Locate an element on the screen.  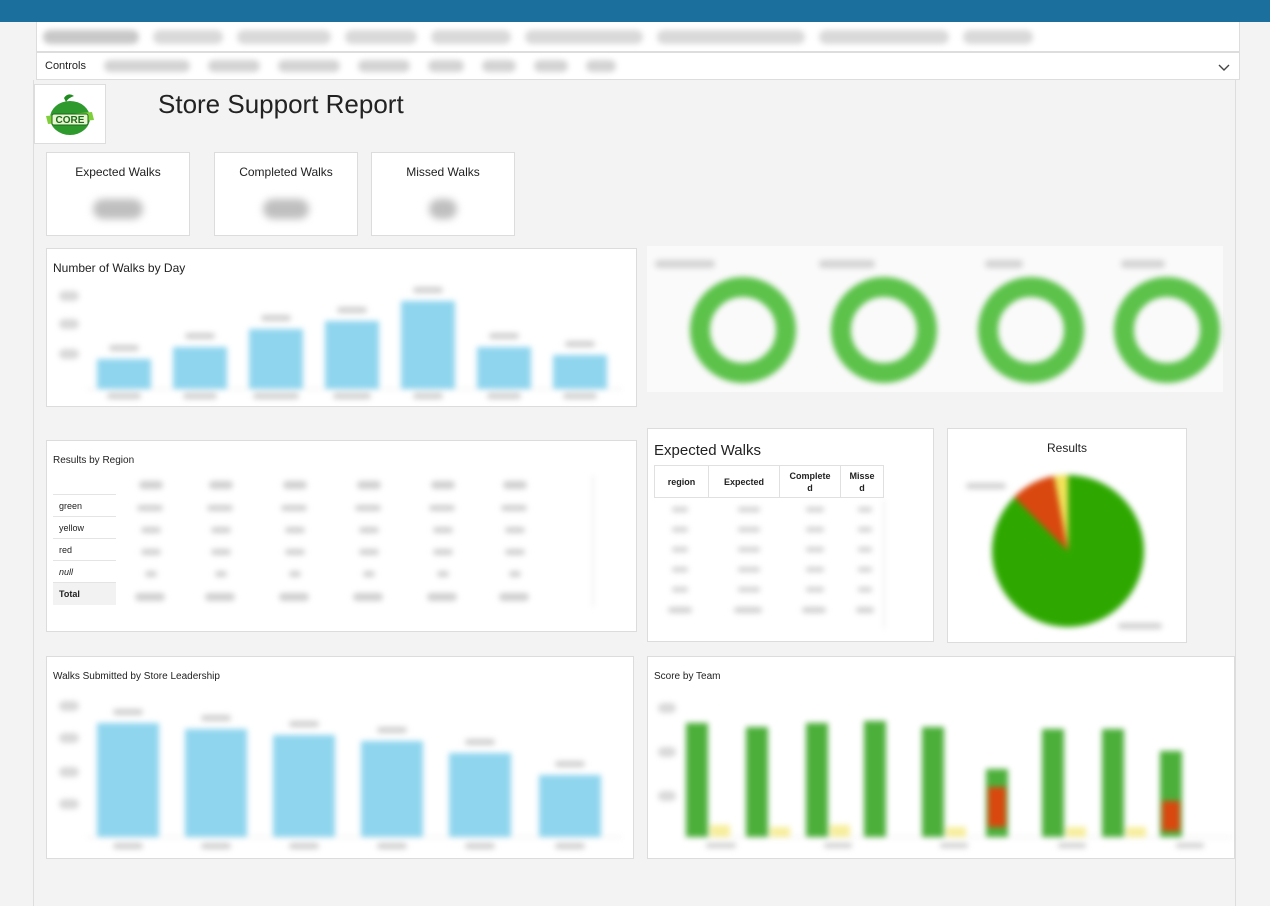
row-label: red is located at coordinates (84, 549).